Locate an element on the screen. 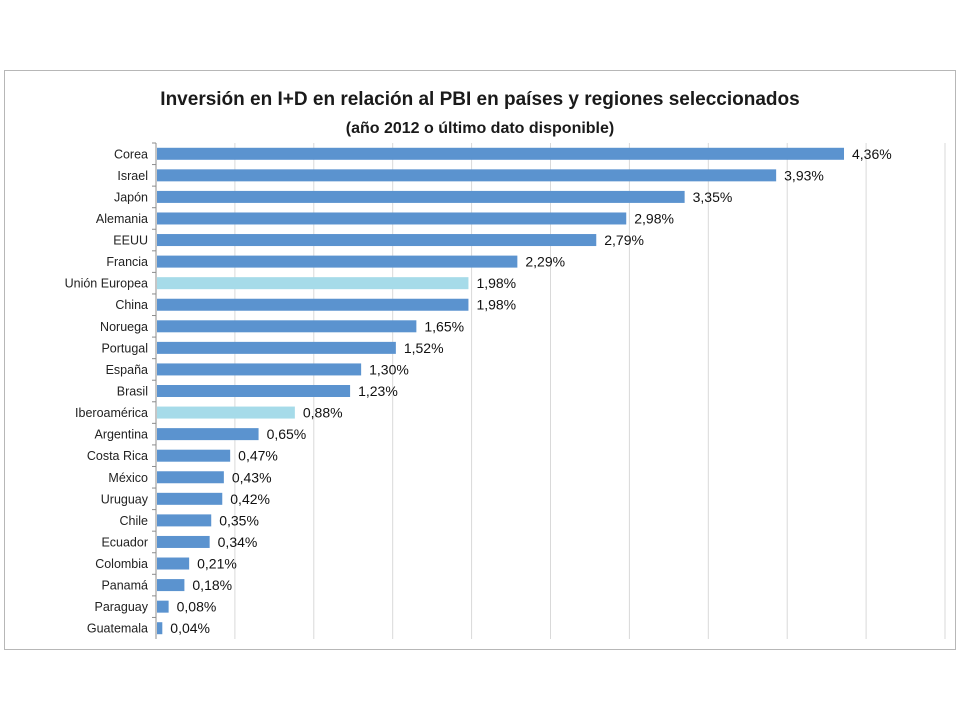 Image resolution: width=960 pixels, height=720 pixels. value-label: 0,18% is located at coordinates (212, 585).